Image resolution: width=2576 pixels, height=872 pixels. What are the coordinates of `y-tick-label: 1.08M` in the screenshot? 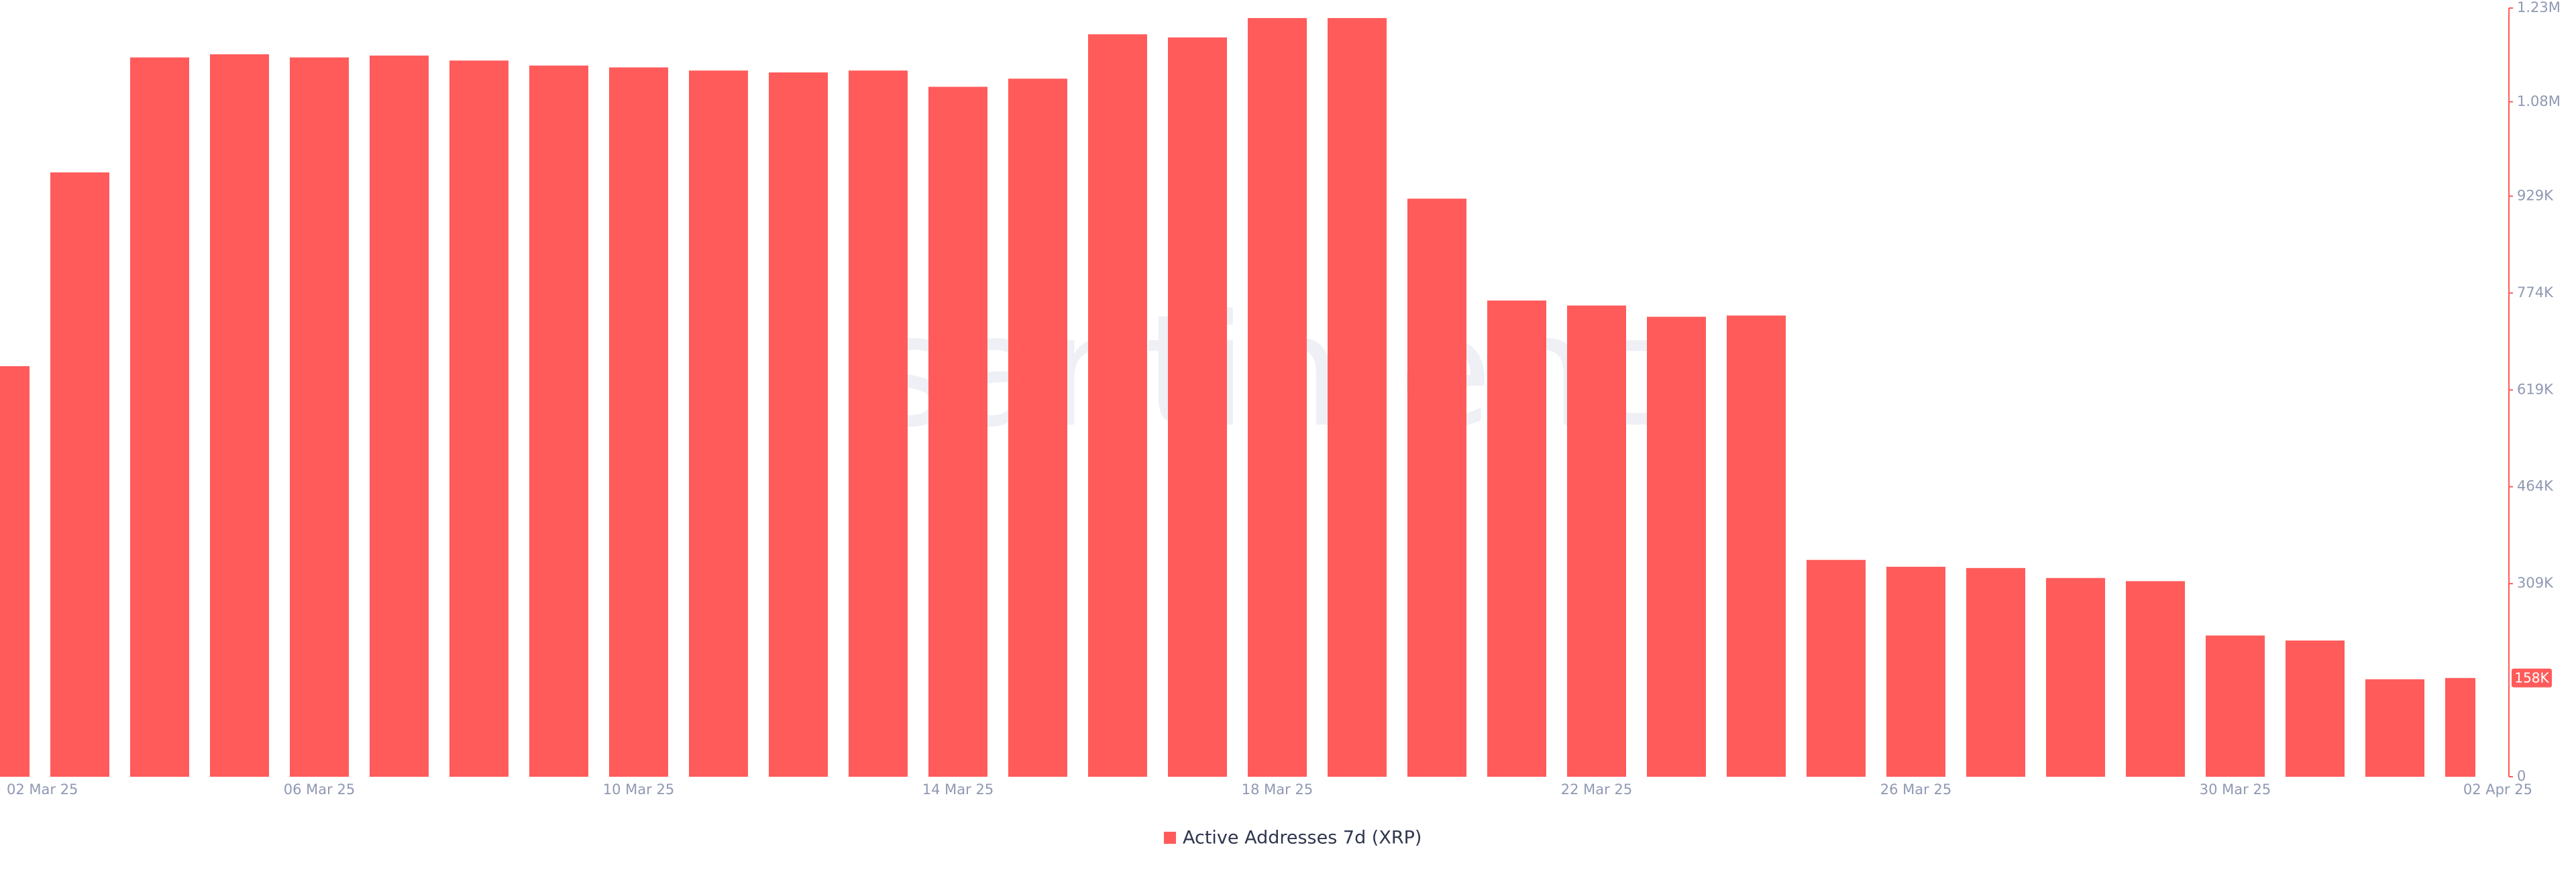 It's located at (2539, 101).